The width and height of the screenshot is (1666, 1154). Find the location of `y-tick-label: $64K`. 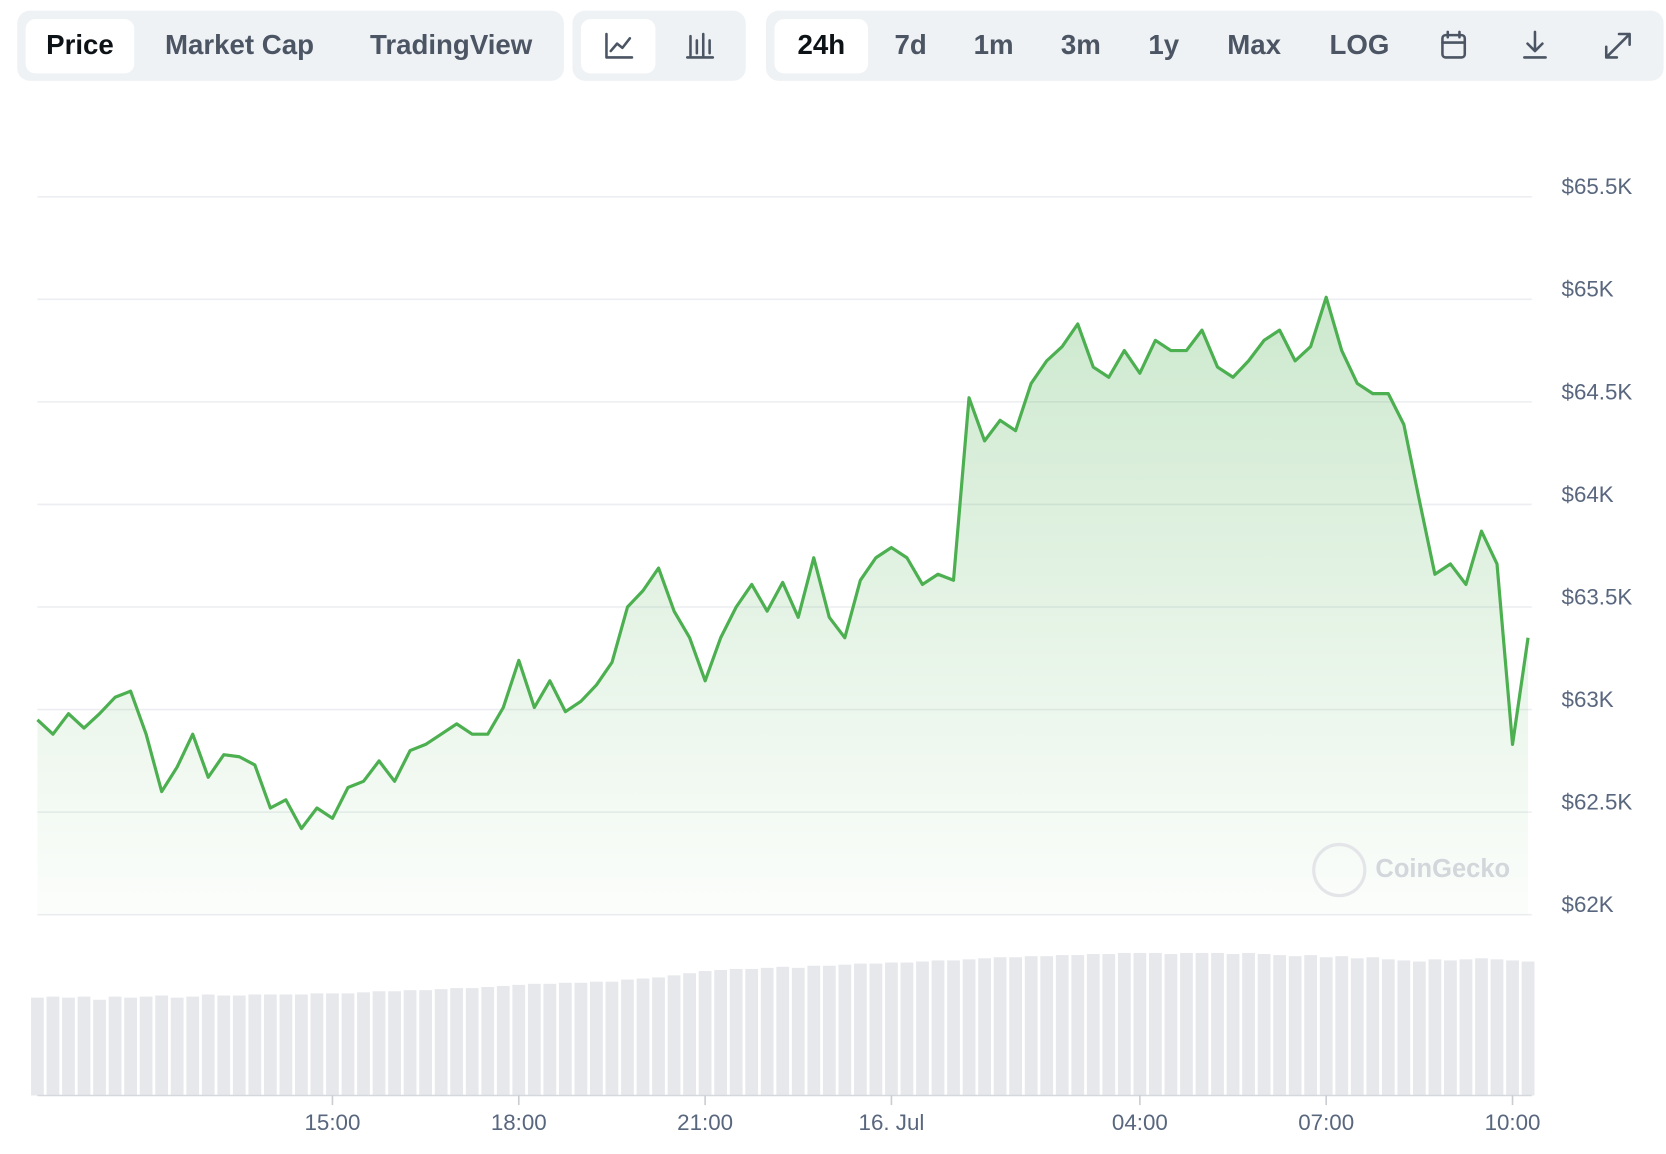

y-tick-label: $64K is located at coordinates (1588, 494).